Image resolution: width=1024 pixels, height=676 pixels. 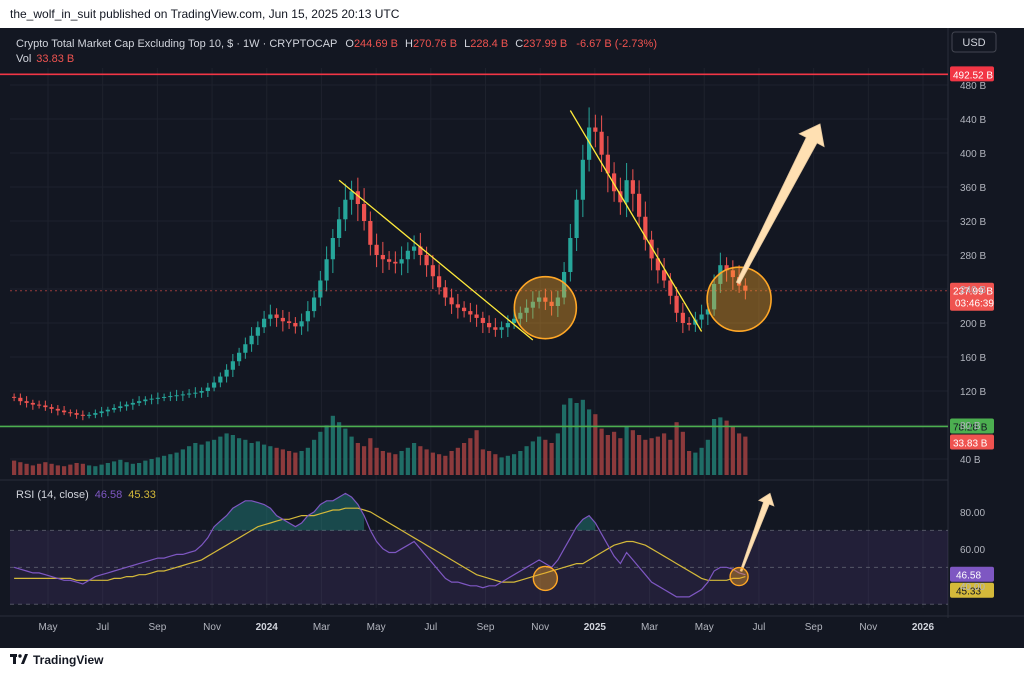 What do you see at coordinates (540, 627) in the screenshot?
I see `time-tick-label: Nov` at bounding box center [540, 627].